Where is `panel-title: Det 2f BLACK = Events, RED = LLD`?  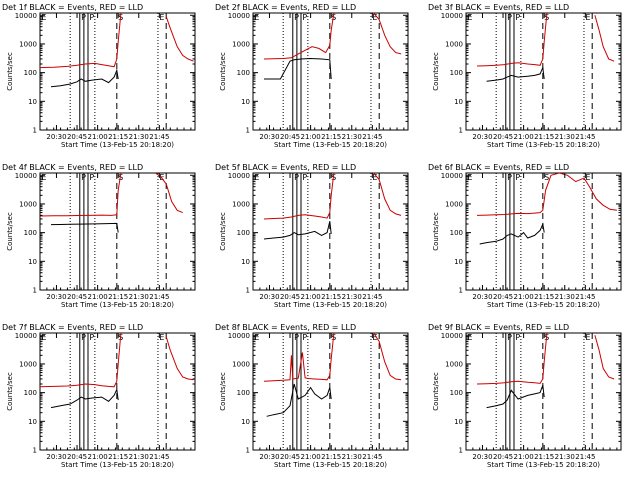
panel-title: Det 2f BLACK = Events, RED = LLD is located at coordinates (285, 7).